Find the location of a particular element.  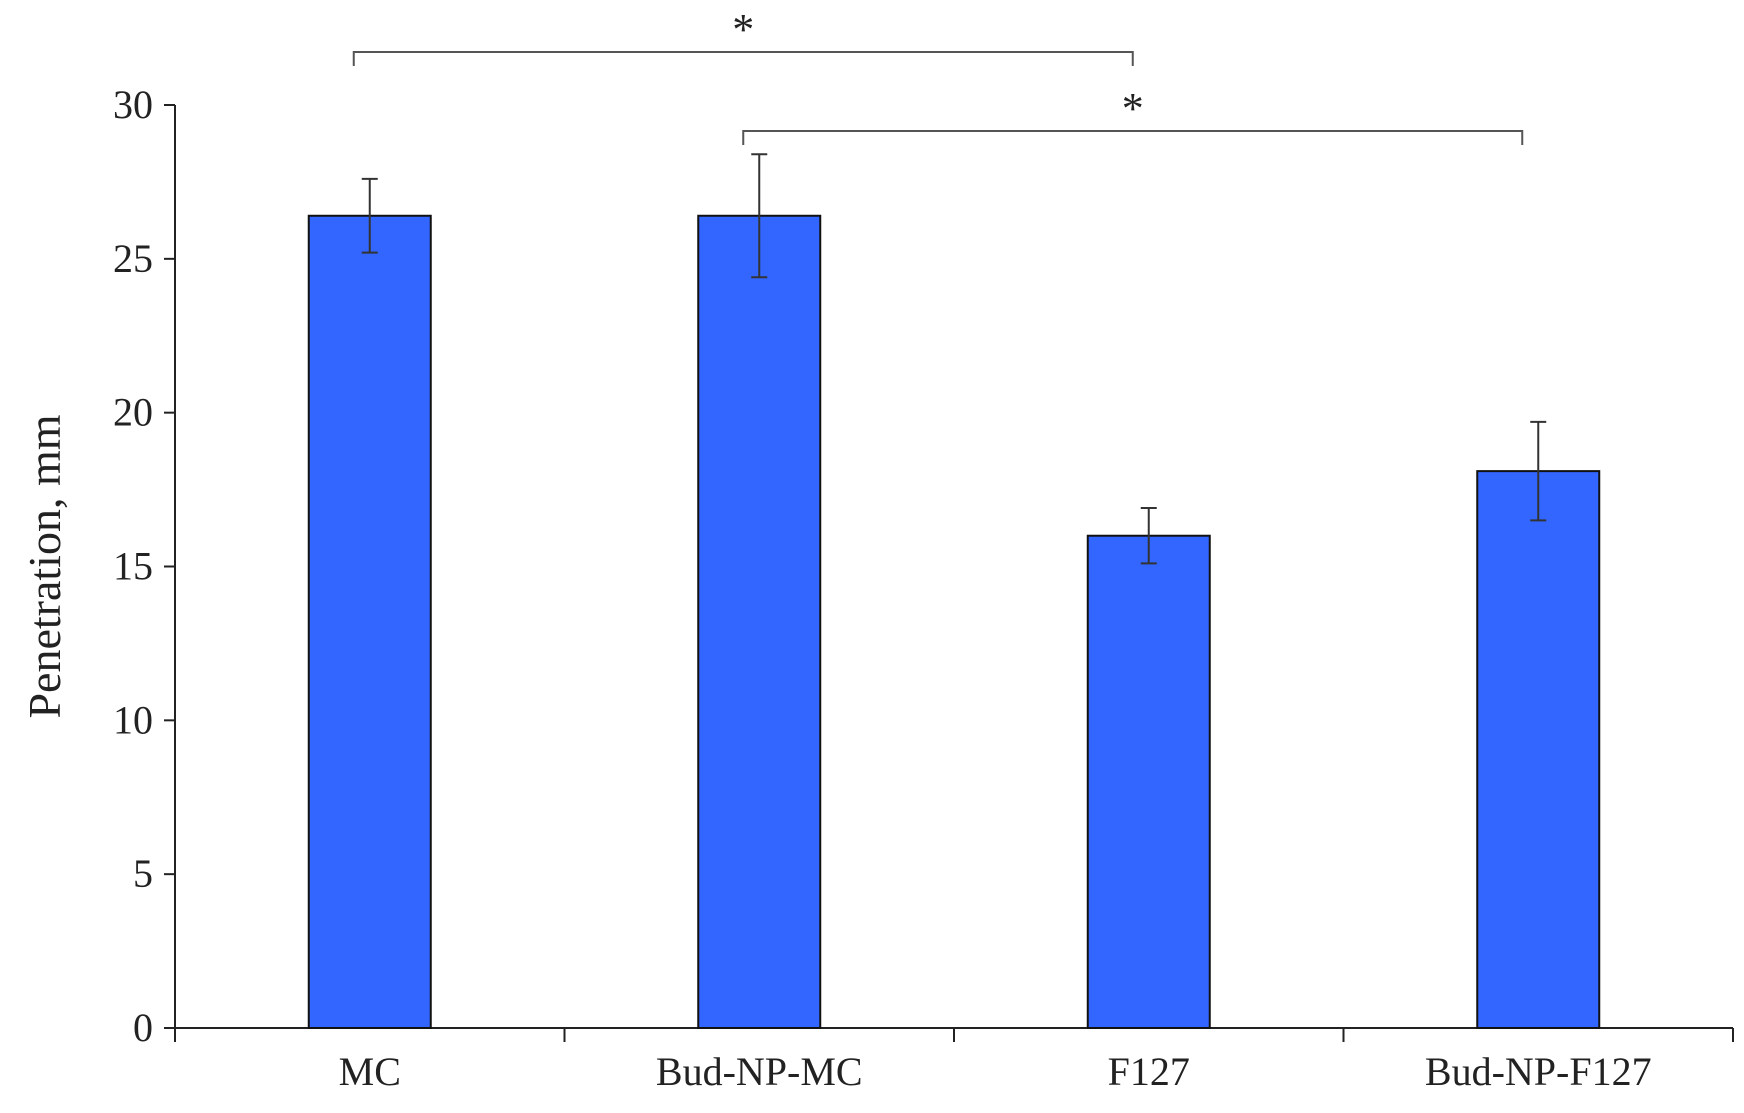

y-tick-label: 20 is located at coordinates (133, 412).